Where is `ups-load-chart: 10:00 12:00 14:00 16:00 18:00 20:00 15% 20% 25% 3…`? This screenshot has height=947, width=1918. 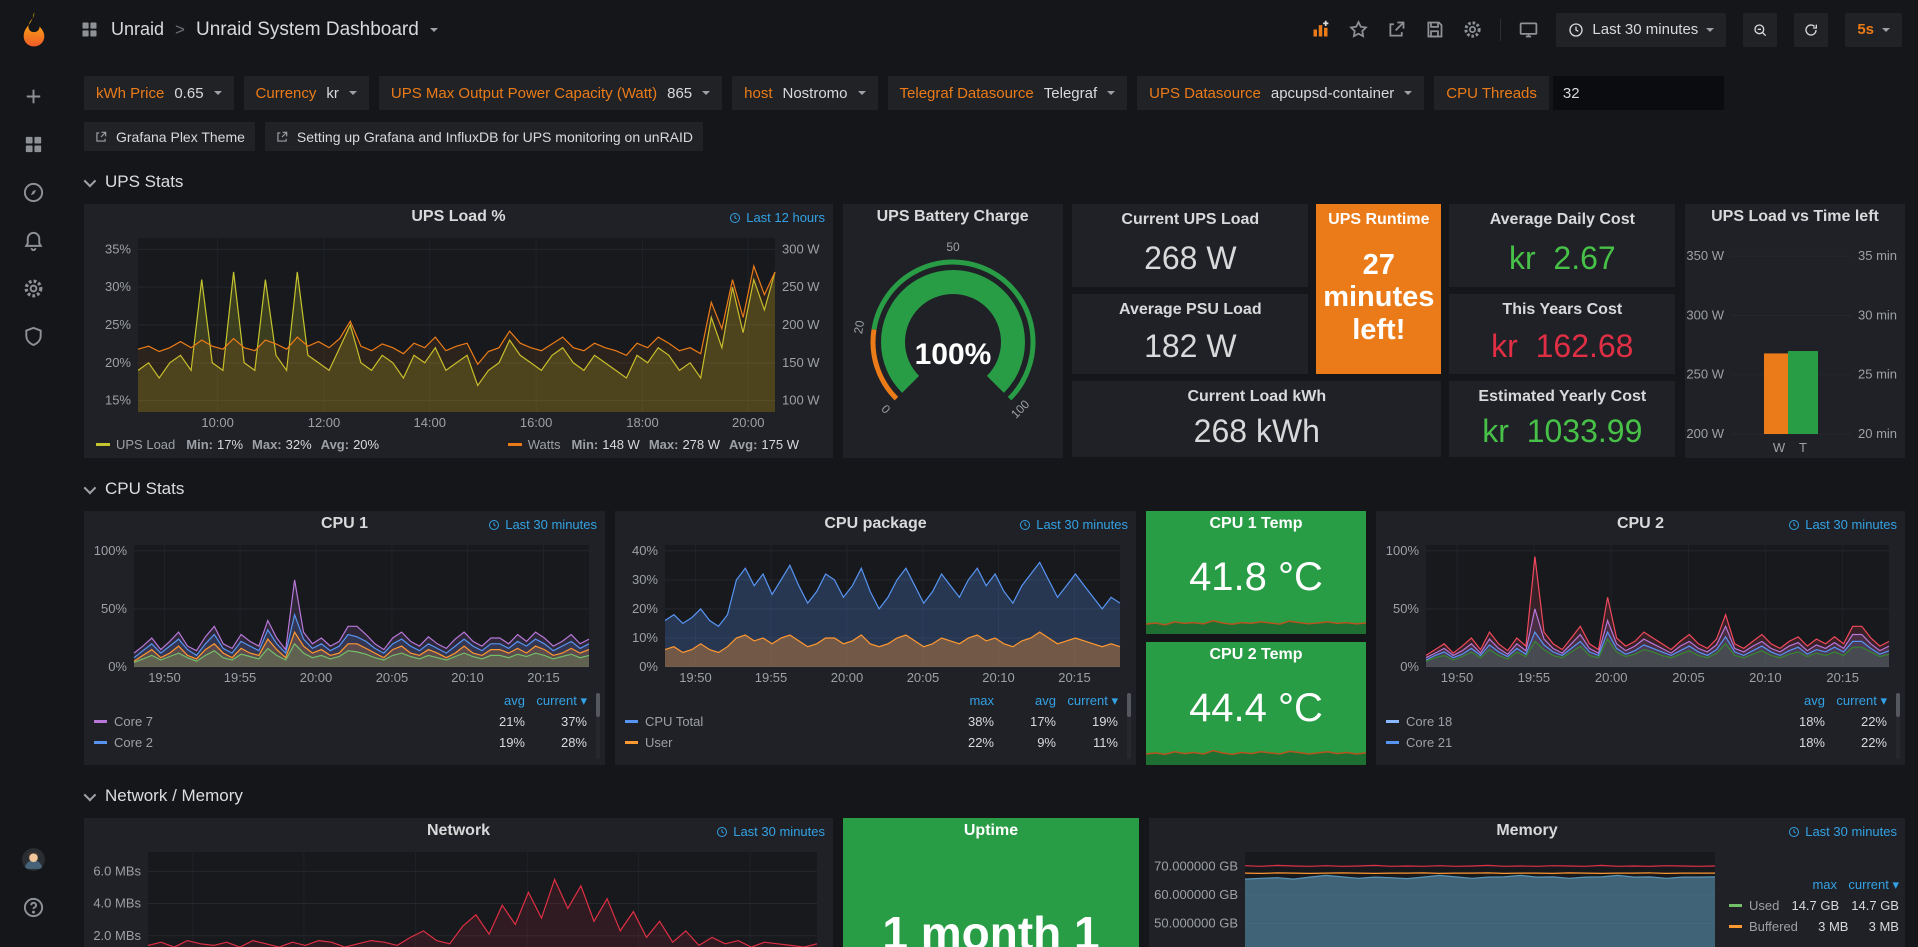
ups-load-chart: 10:00 12:00 14:00 16:00 18:00 20:00 15% 20% 25% 3… is located at coordinates (458, 331).